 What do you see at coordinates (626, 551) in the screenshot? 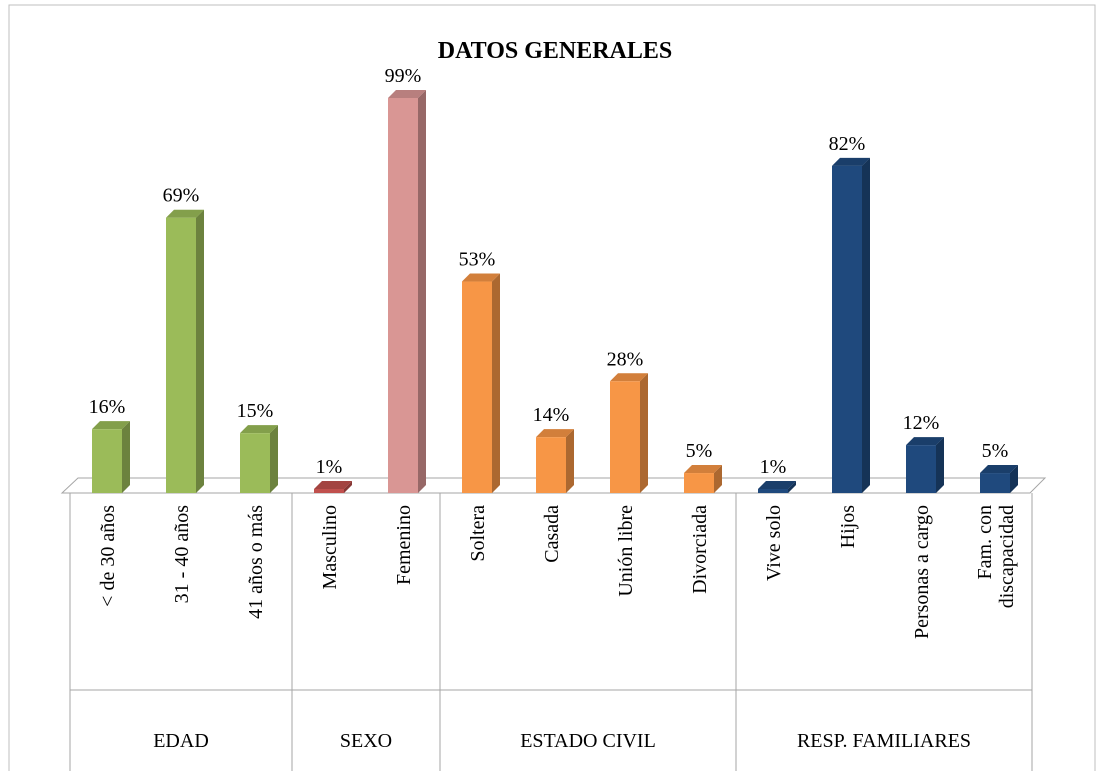
I see `category-label: Unión libre` at bounding box center [626, 551].